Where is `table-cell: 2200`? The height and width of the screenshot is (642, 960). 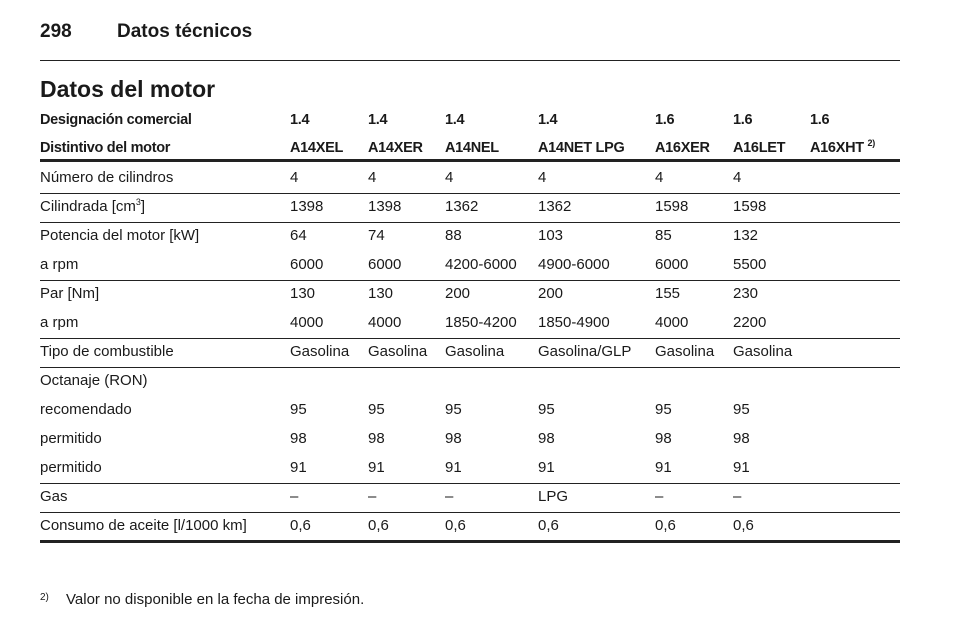
table-cell: 2200 is located at coordinates (750, 322).